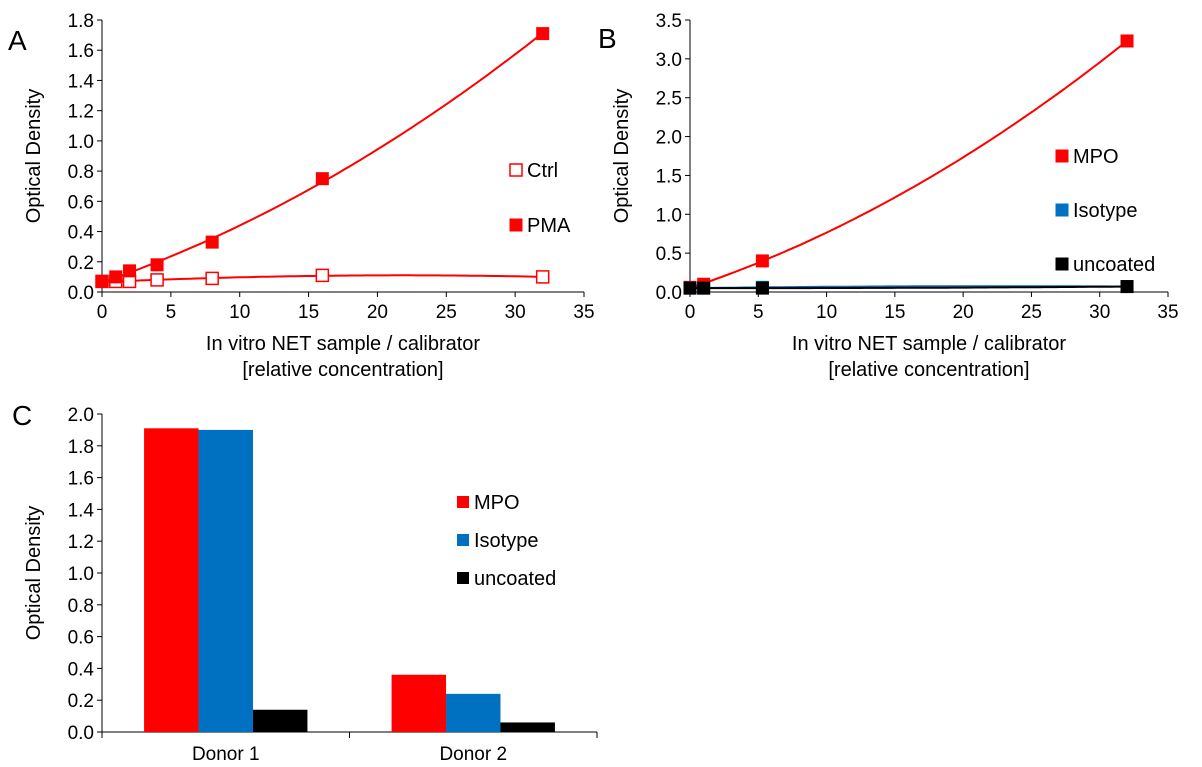  What do you see at coordinates (669, 254) in the screenshot?
I see `y-tick-label: 0.5` at bounding box center [669, 254].